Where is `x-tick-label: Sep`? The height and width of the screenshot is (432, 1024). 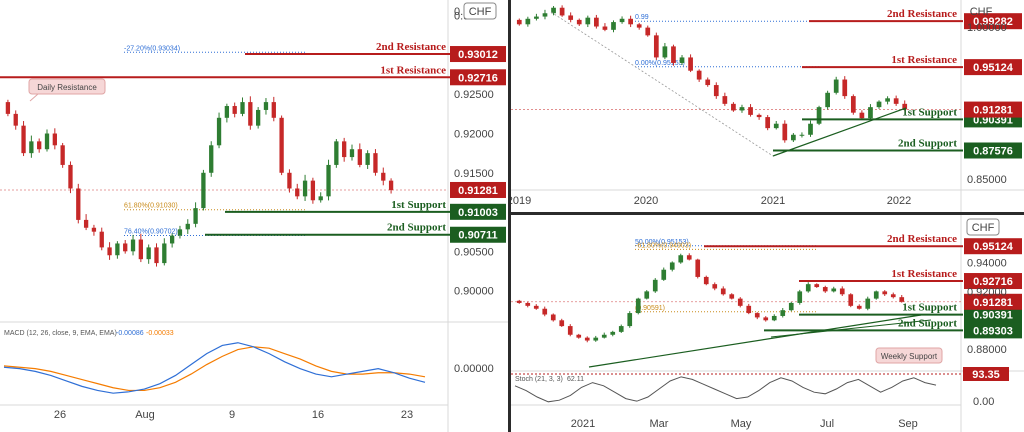
x-tick-label: Sep is located at coordinates (908, 424).